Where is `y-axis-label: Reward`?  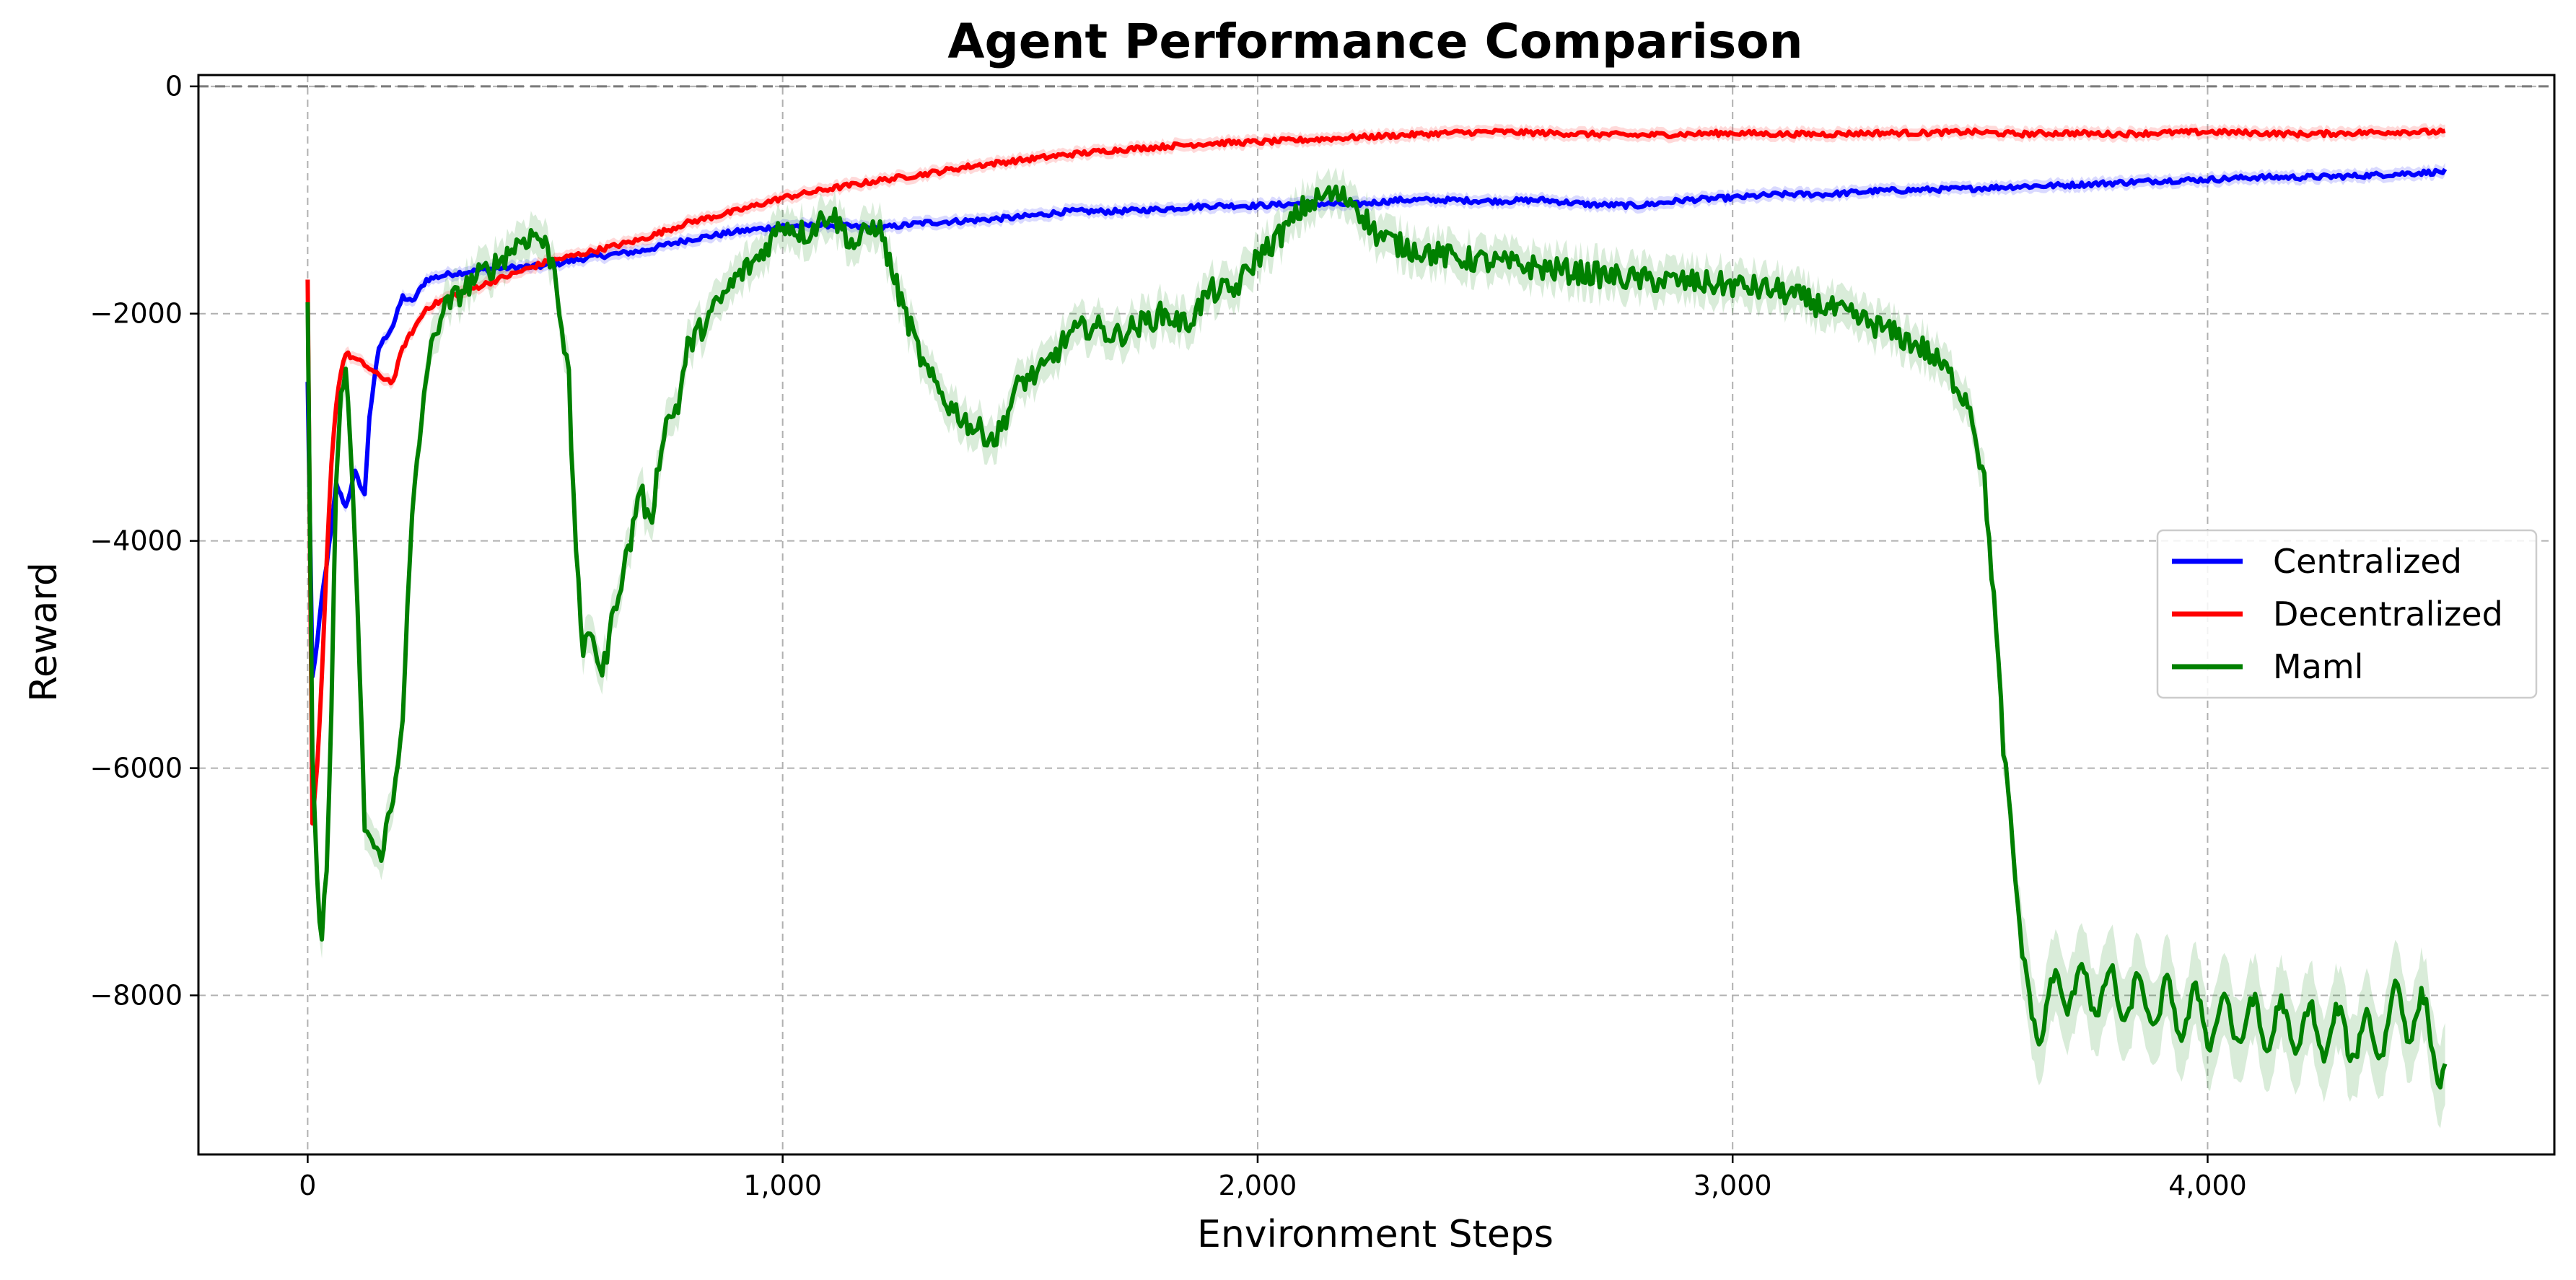 y-axis-label: Reward is located at coordinates (44, 632).